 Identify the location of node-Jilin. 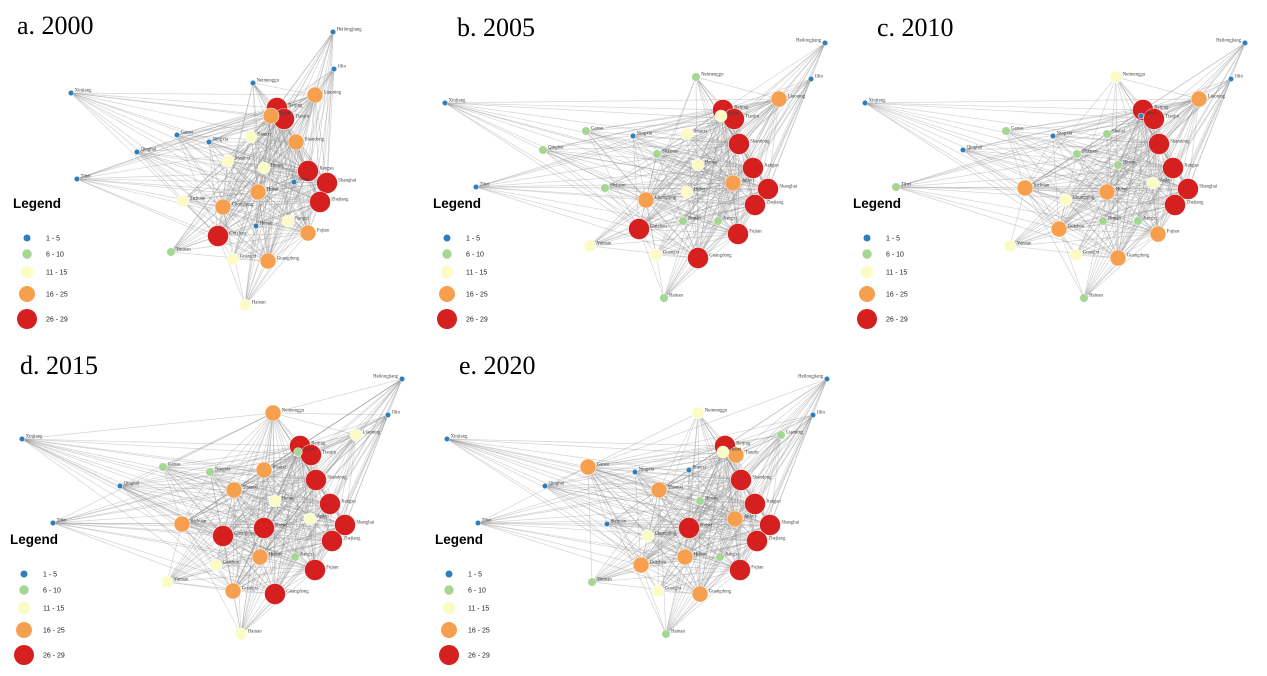
(813, 415).